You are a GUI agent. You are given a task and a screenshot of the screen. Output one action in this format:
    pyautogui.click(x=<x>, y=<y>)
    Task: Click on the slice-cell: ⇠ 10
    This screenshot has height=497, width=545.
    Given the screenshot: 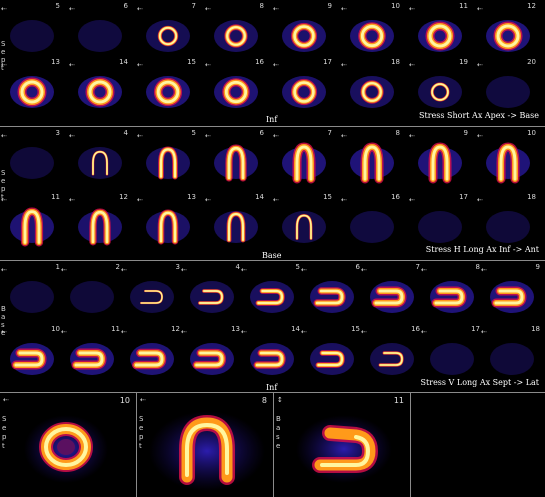 What is the action you would take?
    pyautogui.click(x=33, y=353)
    